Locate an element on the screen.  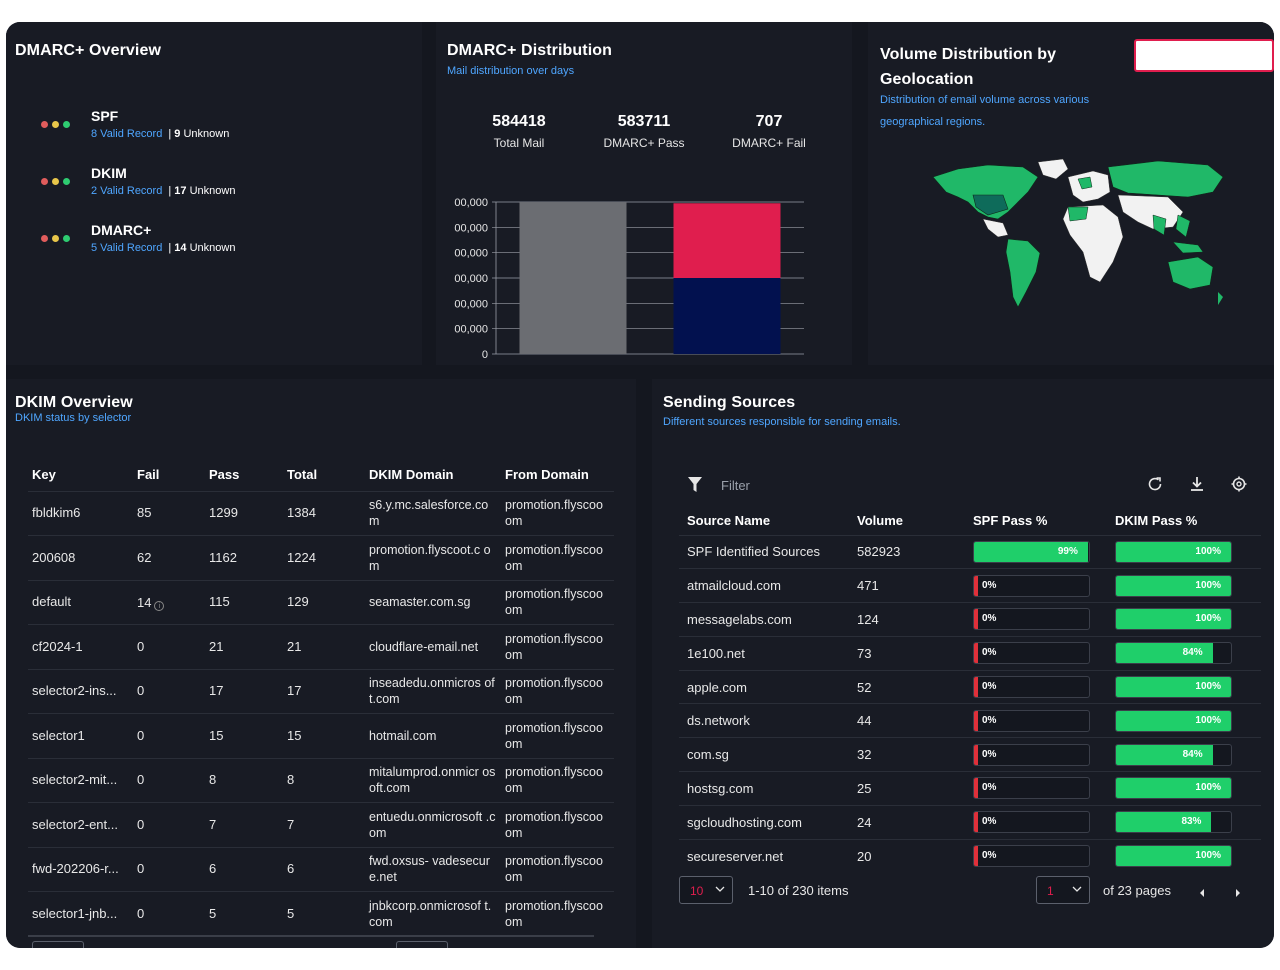
spf-pass-bar-label: 99% is located at coordinates (1067, 551).